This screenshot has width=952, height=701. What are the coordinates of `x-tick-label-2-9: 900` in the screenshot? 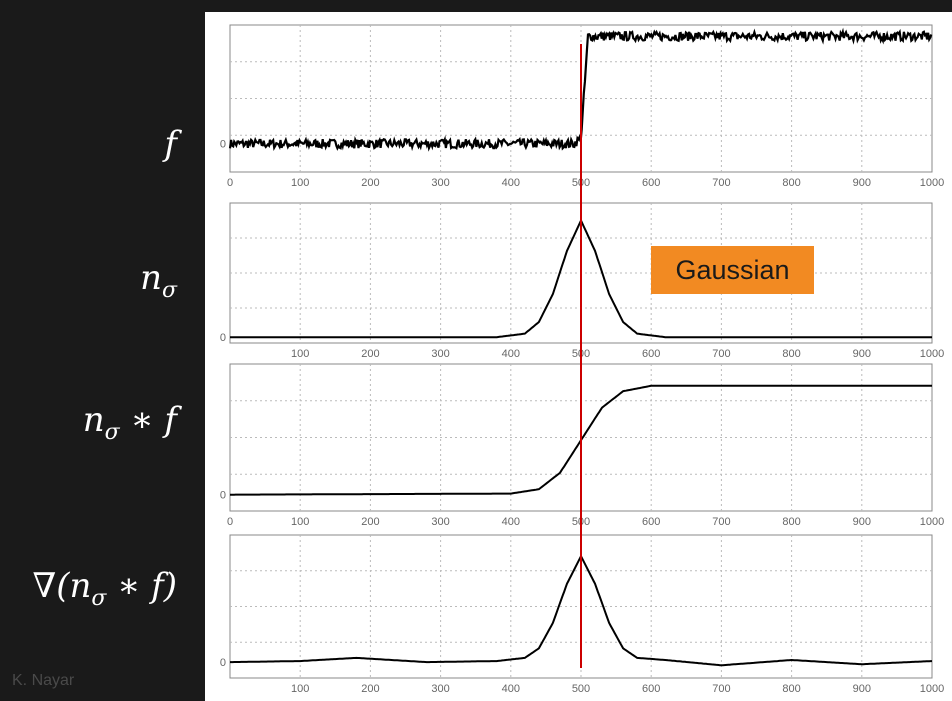 It's located at (862, 522).